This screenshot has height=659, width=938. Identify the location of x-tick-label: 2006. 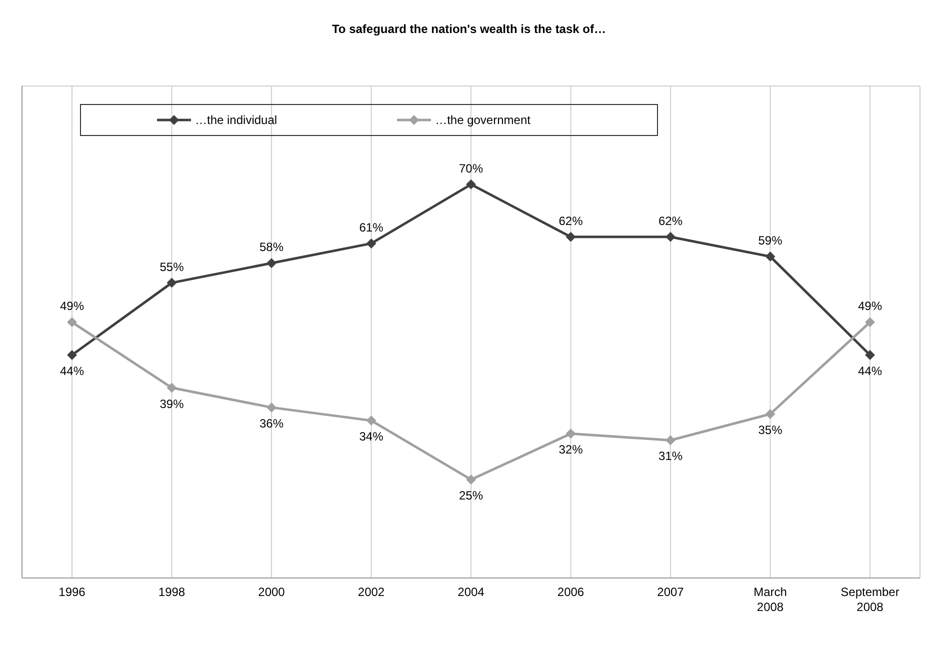
(570, 592).